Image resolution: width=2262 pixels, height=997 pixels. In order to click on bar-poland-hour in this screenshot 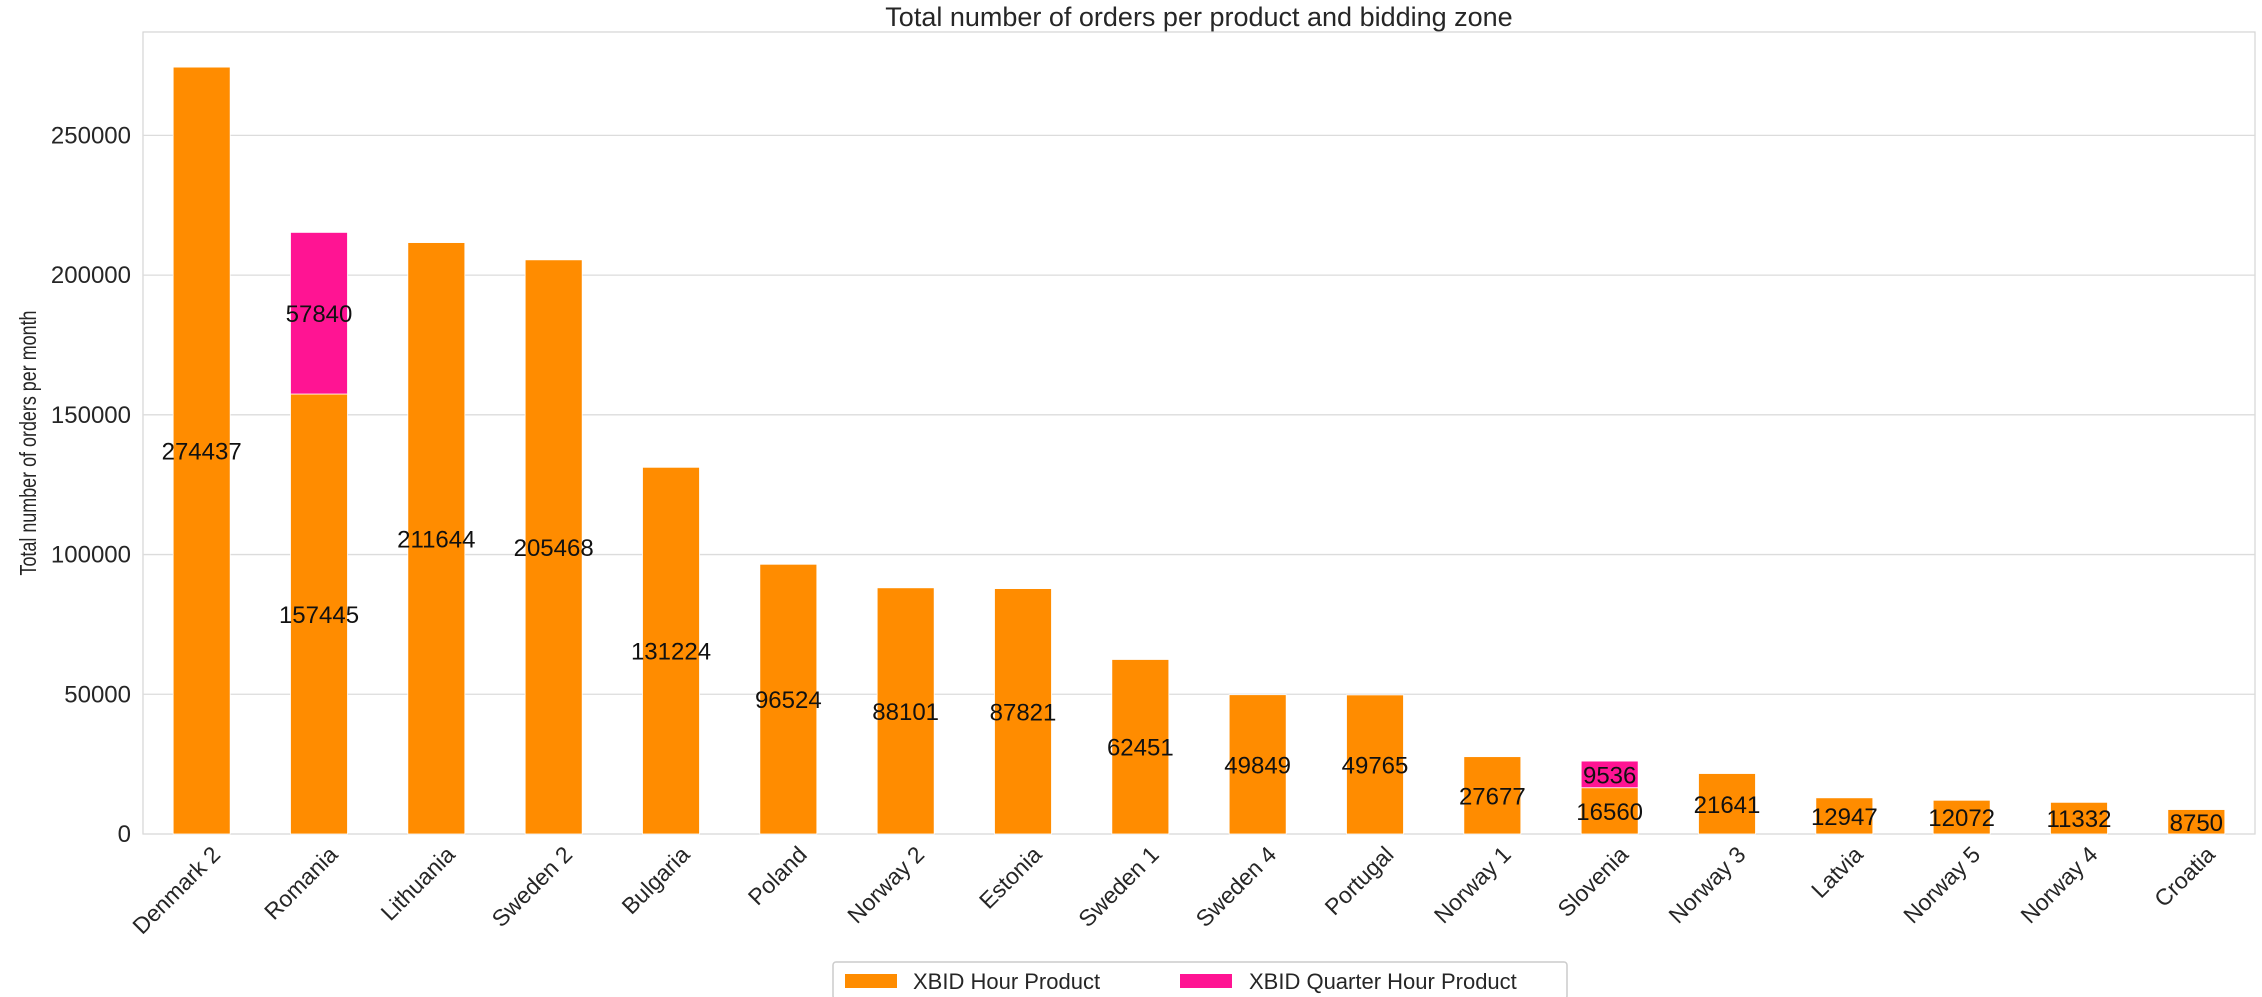, I will do `click(788, 699)`.